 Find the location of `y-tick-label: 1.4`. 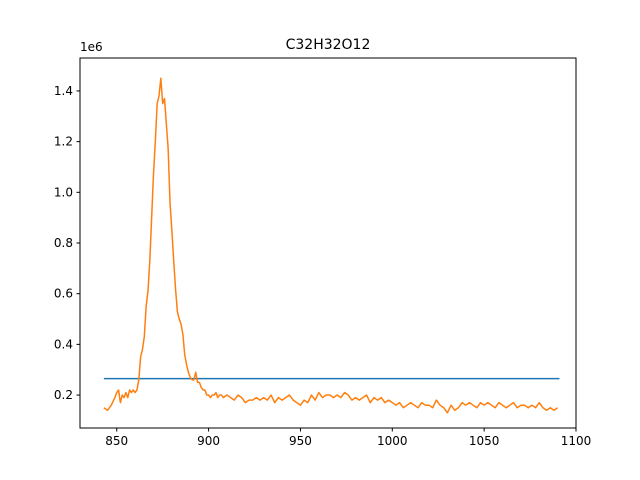

y-tick-label: 1.4 is located at coordinates (63, 91).